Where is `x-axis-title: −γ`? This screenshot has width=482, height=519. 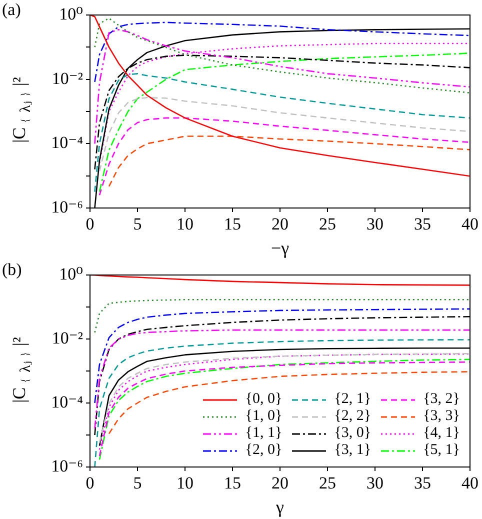 x-axis-title: −γ is located at coordinates (280, 248).